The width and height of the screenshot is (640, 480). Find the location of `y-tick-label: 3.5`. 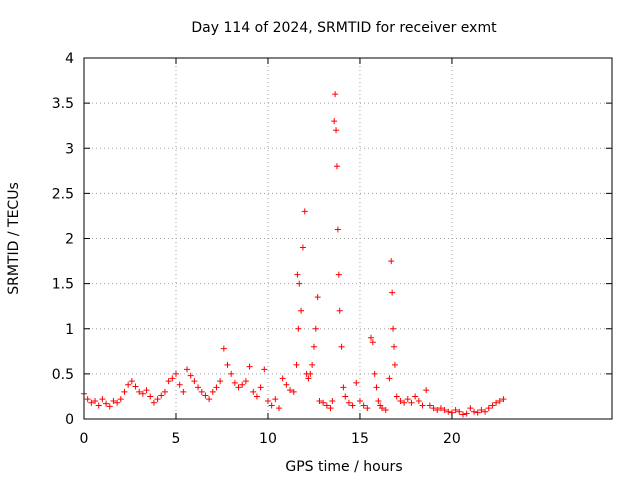

y-tick-label: 3.5 is located at coordinates (63, 104).